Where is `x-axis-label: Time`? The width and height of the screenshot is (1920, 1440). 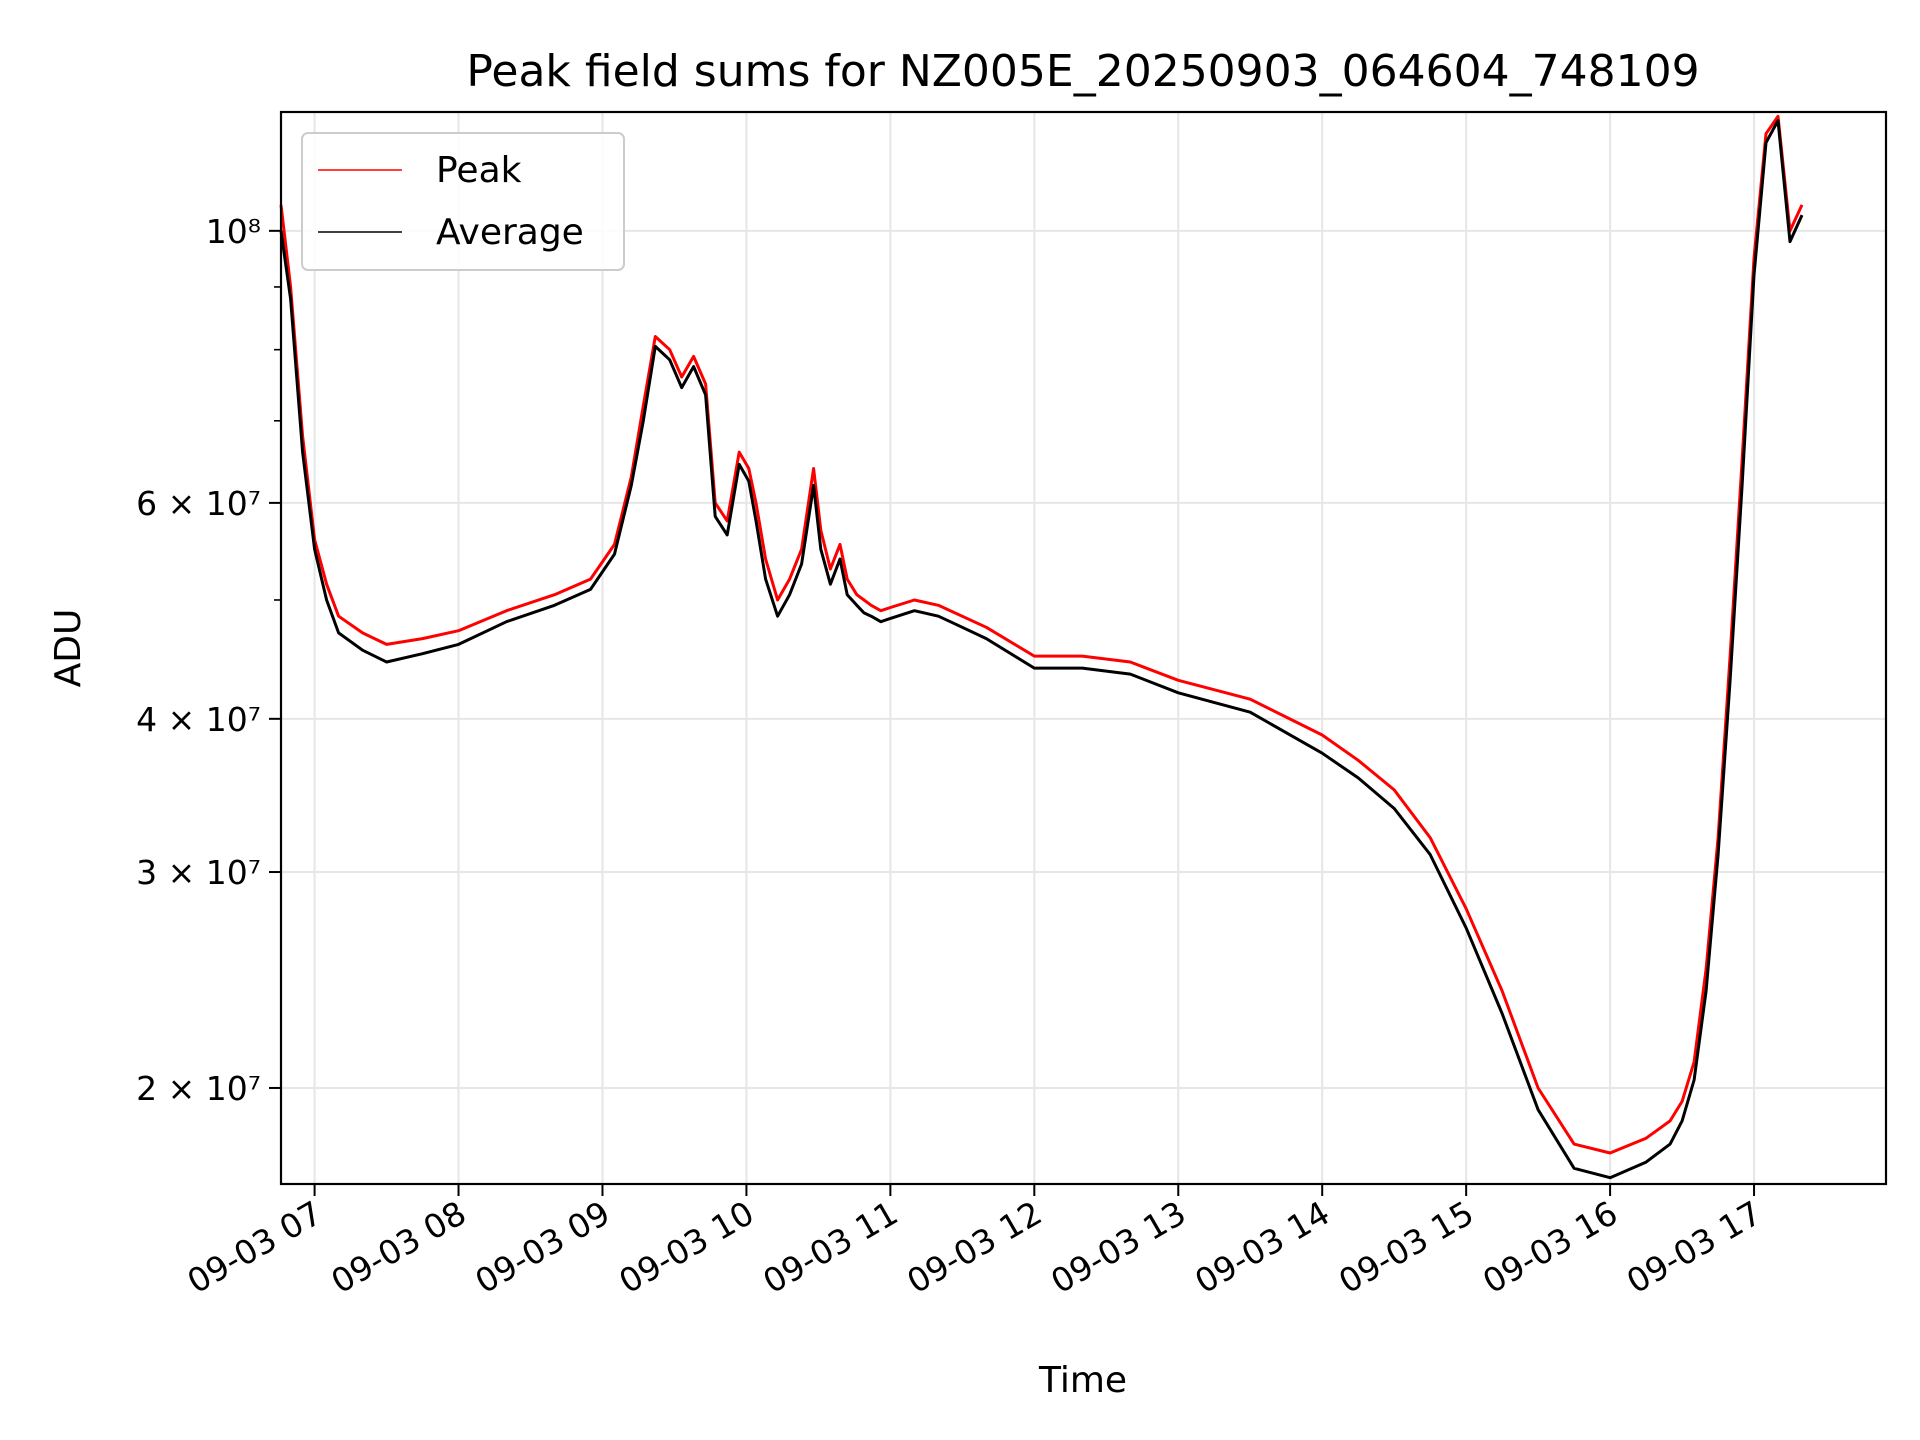
x-axis-label: Time is located at coordinates (1082, 1380).